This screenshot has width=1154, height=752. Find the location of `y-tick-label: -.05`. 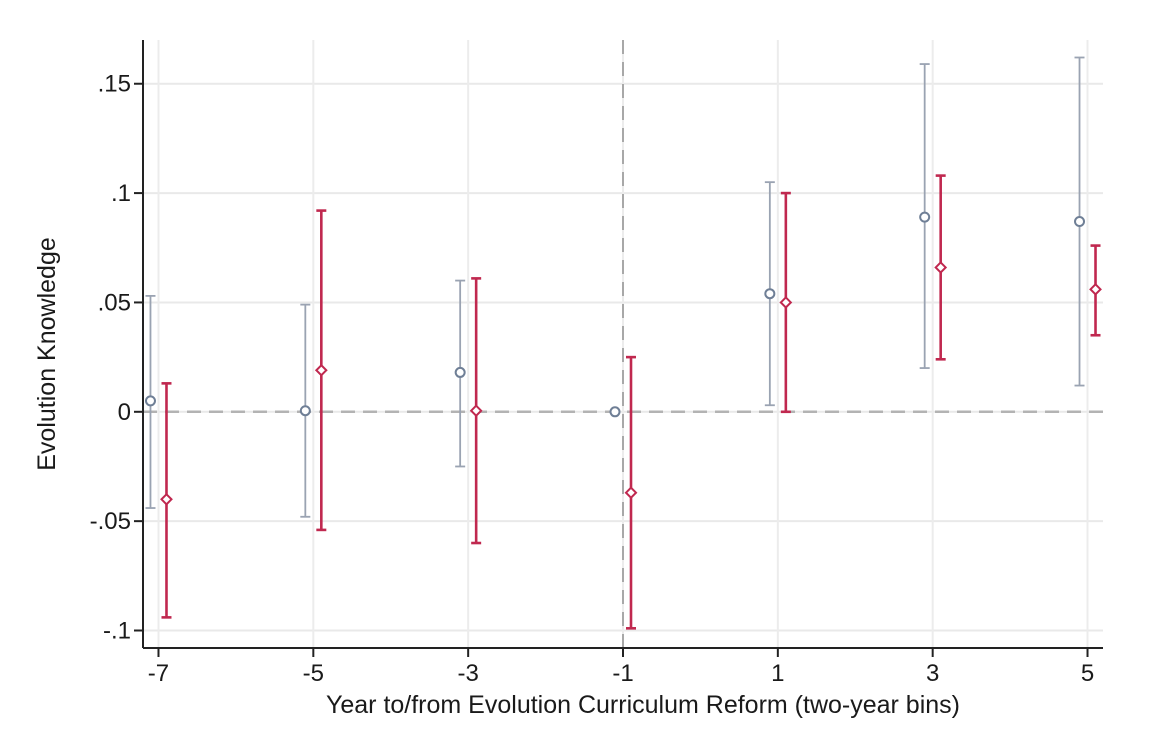

y-tick-label: -.05 is located at coordinates (110, 521).